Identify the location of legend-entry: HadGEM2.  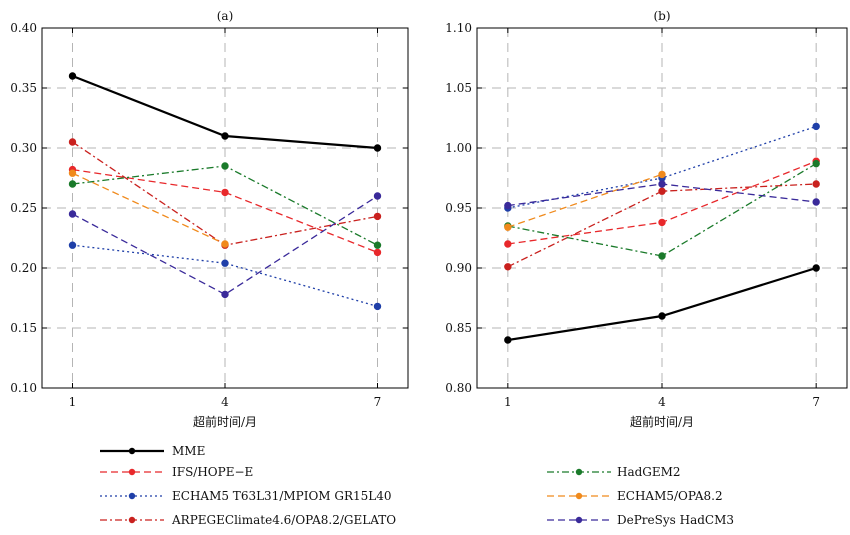
(614, 472).